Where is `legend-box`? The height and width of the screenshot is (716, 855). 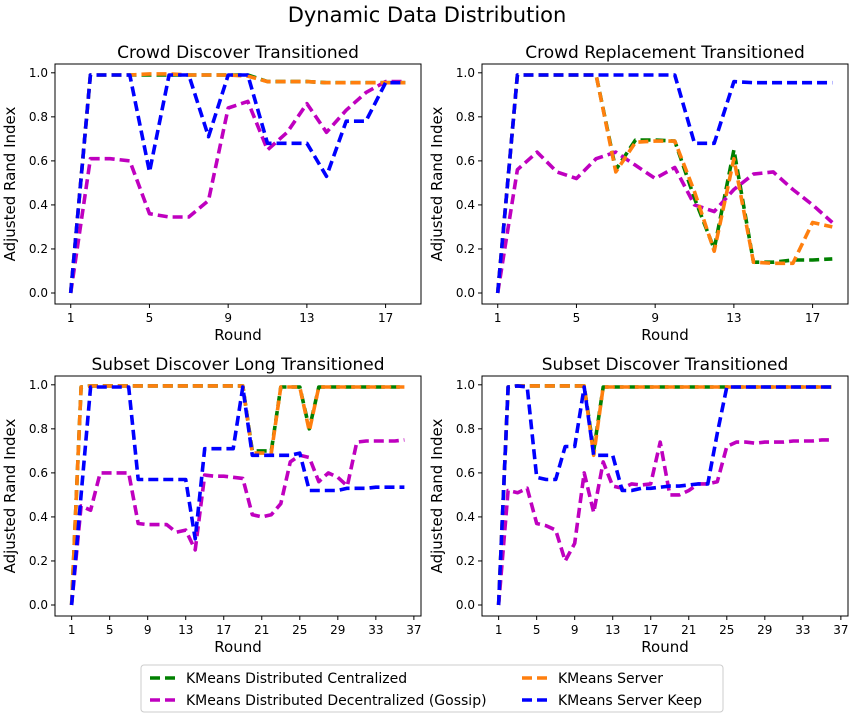 legend-box is located at coordinates (432, 688).